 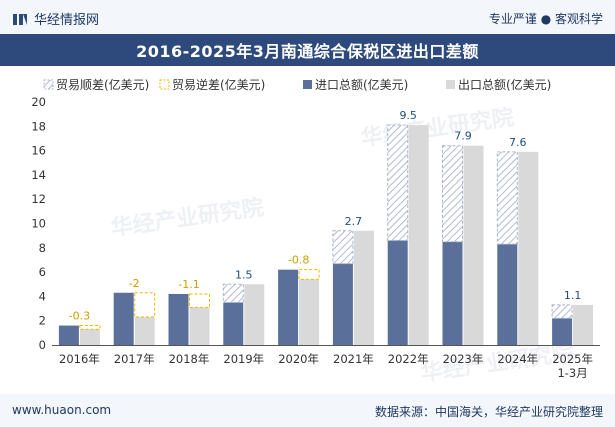 What do you see at coordinates (218, 84) in the screenshot?
I see `legend-label: 贸易逆差(亿美元)` at bounding box center [218, 84].